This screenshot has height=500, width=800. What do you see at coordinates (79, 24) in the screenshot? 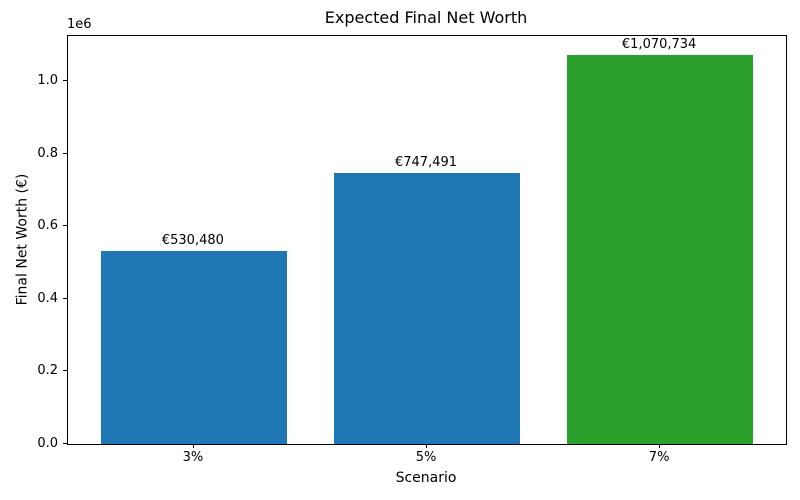
I see `y-axis-offset-label: 1e6` at bounding box center [79, 24].